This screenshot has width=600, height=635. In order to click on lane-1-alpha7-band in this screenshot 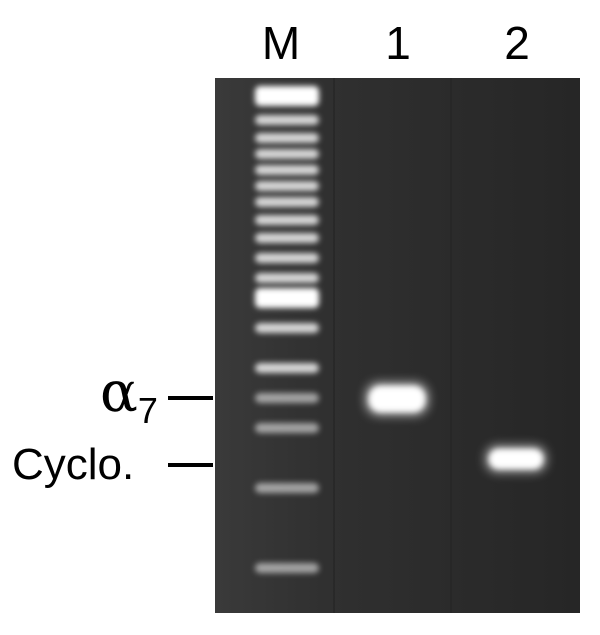, I will do `click(397, 399)`.